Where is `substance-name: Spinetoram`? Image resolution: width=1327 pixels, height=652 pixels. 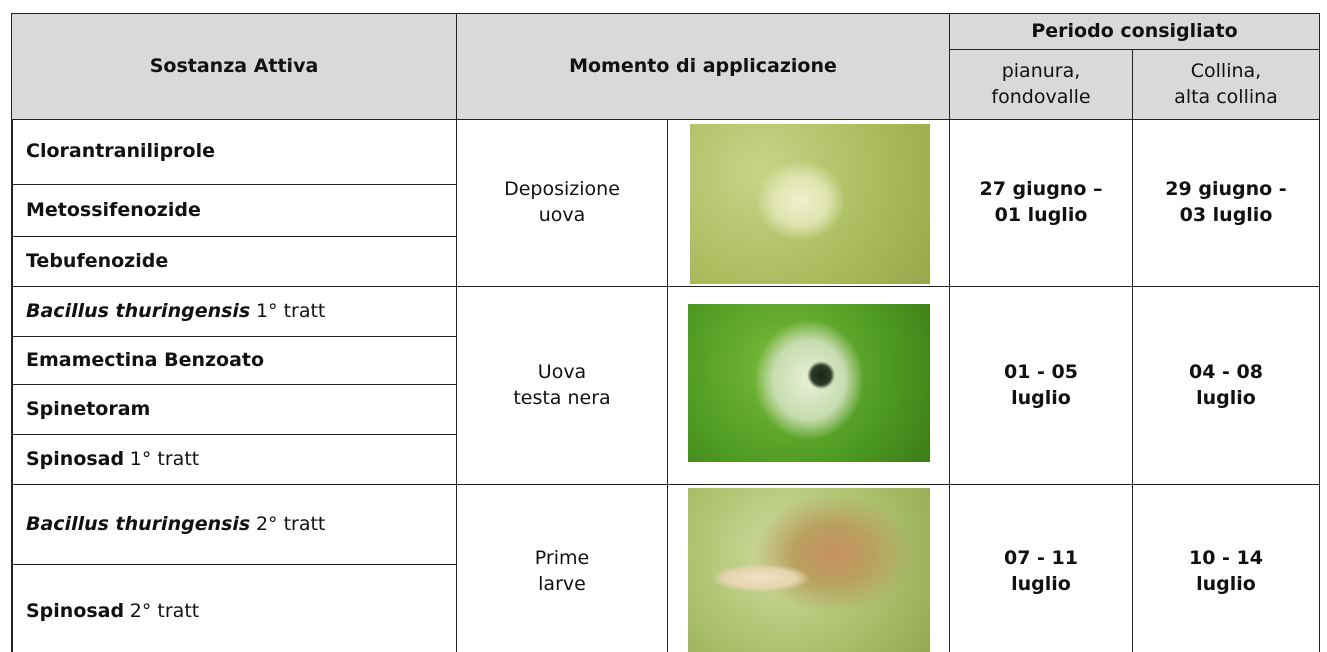
substance-name: Spinetoram is located at coordinates (88, 408).